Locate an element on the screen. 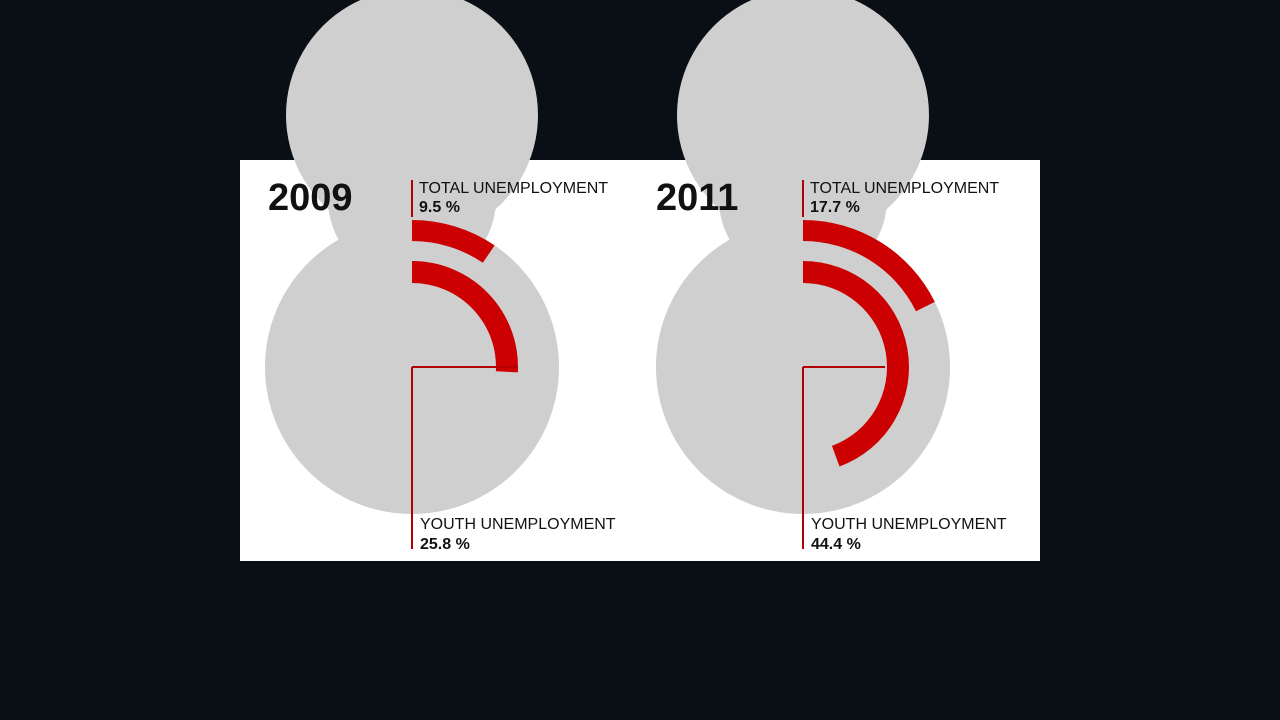 The width and height of the screenshot is (1280, 720). chart-2011-youth-label: YOUTH UNEMPLOYMENT is located at coordinates (909, 524).